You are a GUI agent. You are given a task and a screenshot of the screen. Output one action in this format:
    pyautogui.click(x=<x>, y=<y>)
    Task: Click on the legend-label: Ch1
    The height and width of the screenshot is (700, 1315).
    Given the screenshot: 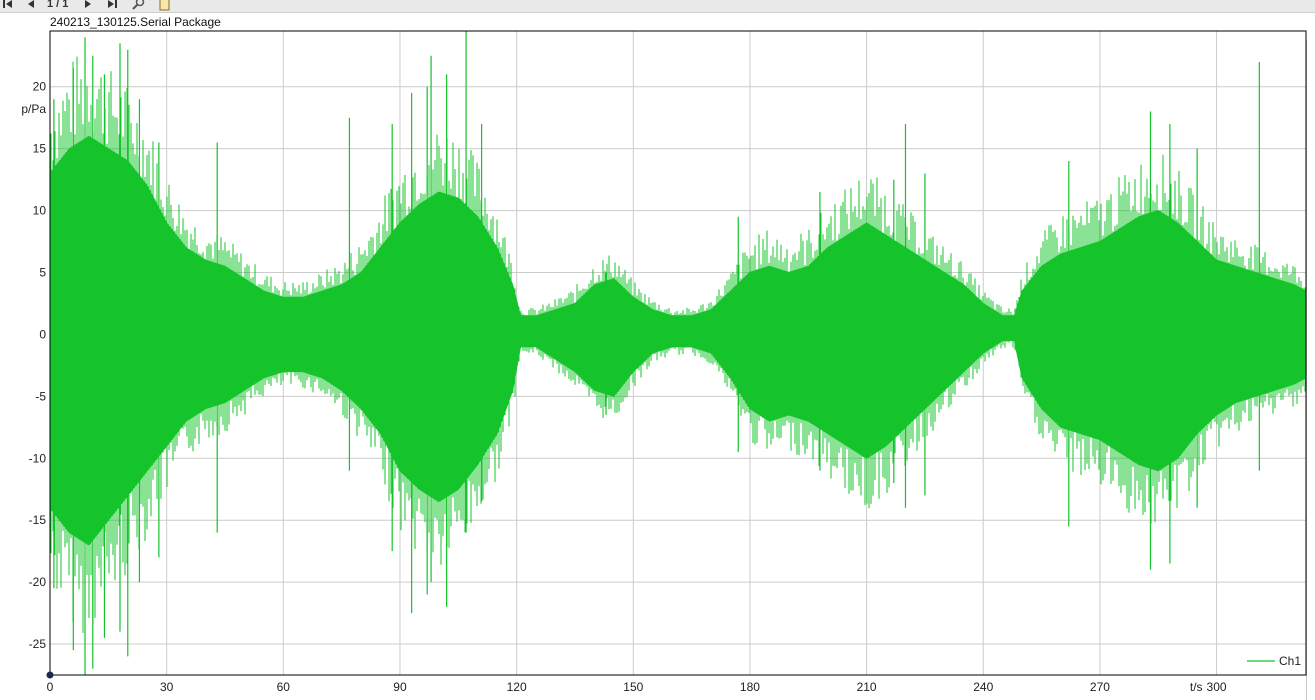 What is the action you would take?
    pyautogui.click(x=1290, y=661)
    